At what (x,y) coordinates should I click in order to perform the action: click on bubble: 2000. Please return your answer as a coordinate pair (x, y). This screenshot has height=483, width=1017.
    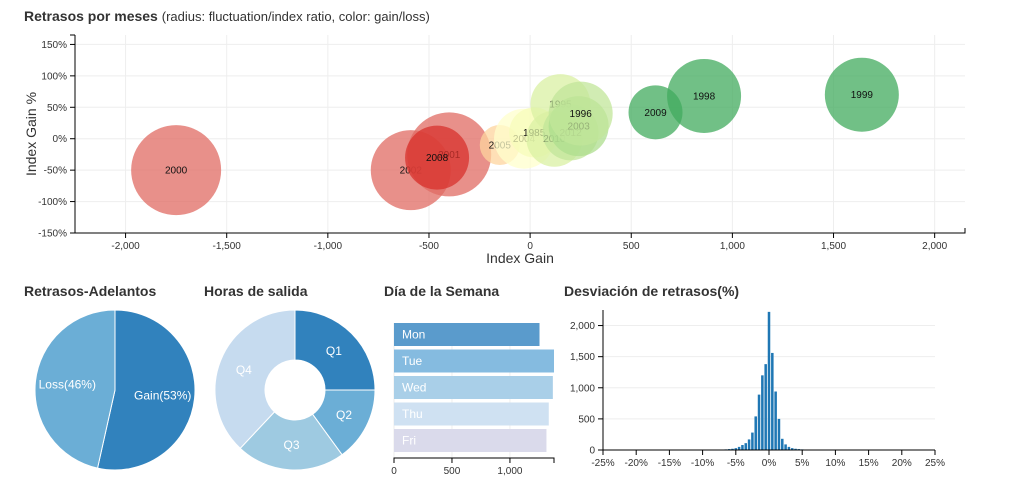
    Looking at the image, I should click on (176, 170).